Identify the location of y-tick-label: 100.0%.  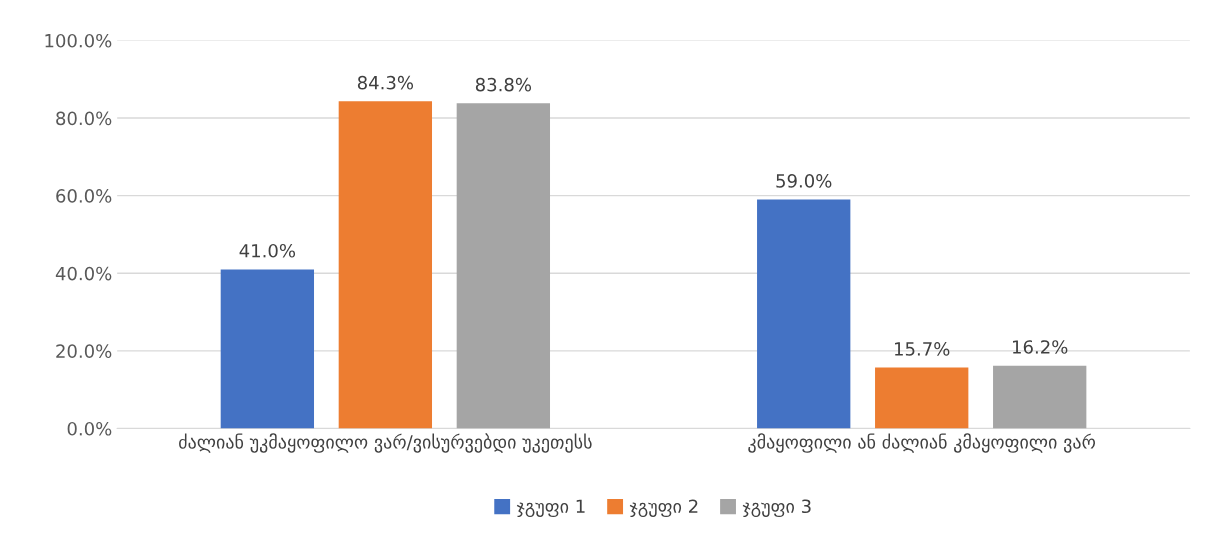
(78, 40).